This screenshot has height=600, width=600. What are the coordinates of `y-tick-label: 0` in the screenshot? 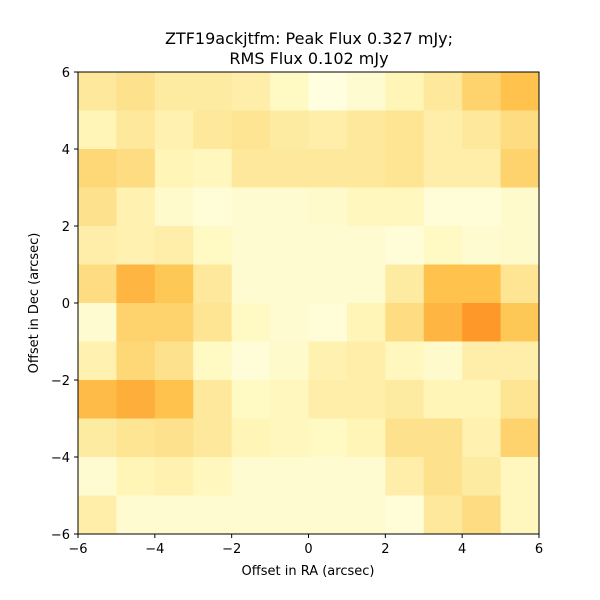 It's located at (66, 304).